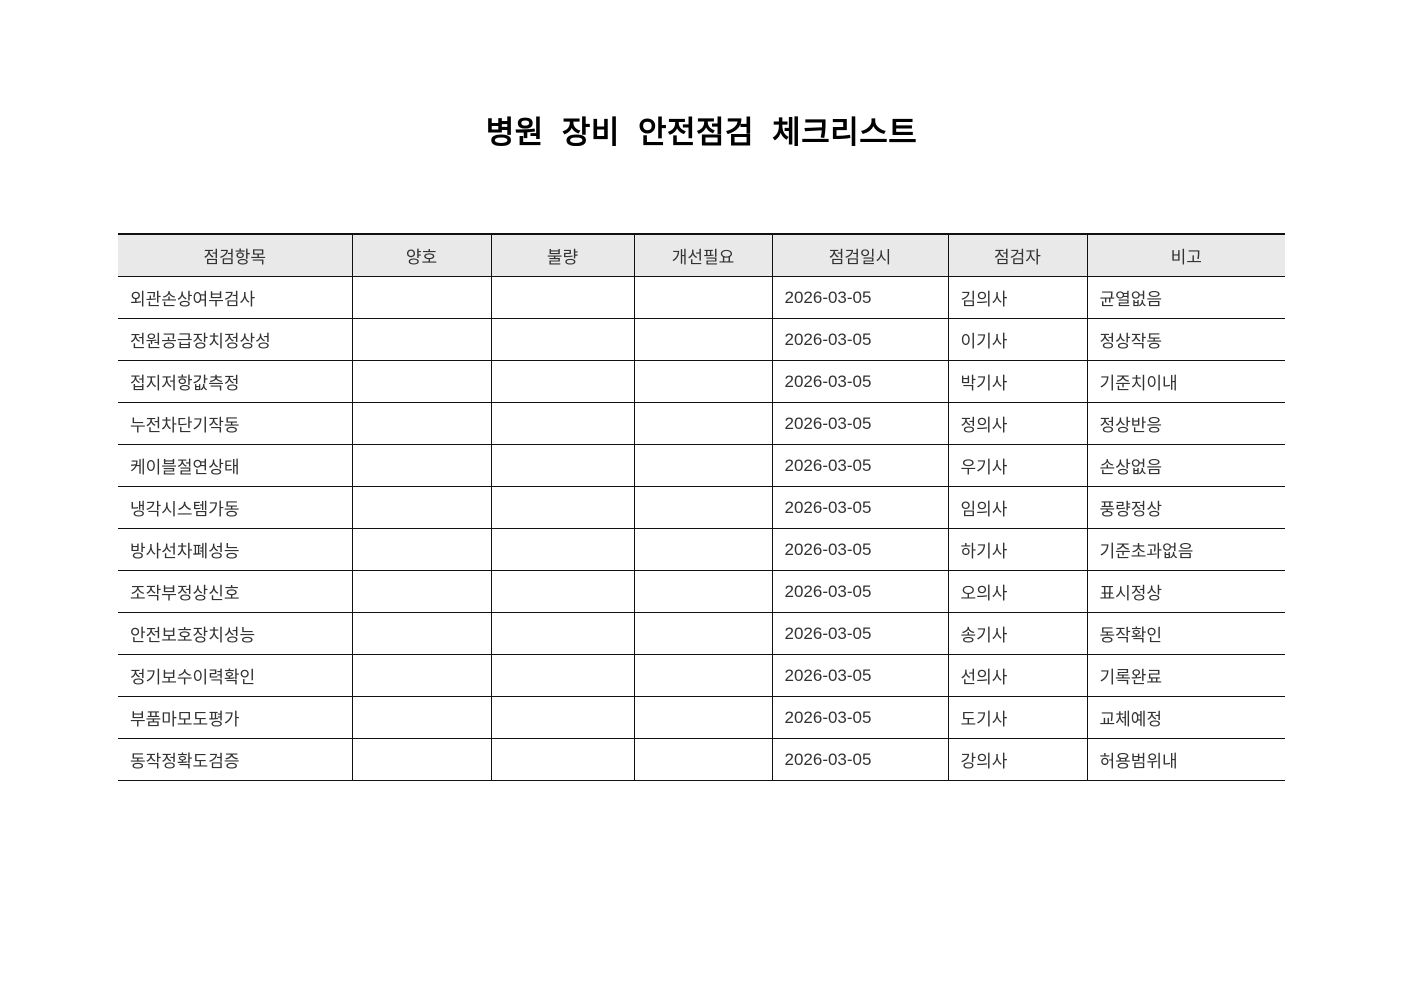 This screenshot has width=1403, height=992. Describe the element at coordinates (1018, 339) in the screenshot. I see `cell-inspector: 이기사` at that location.